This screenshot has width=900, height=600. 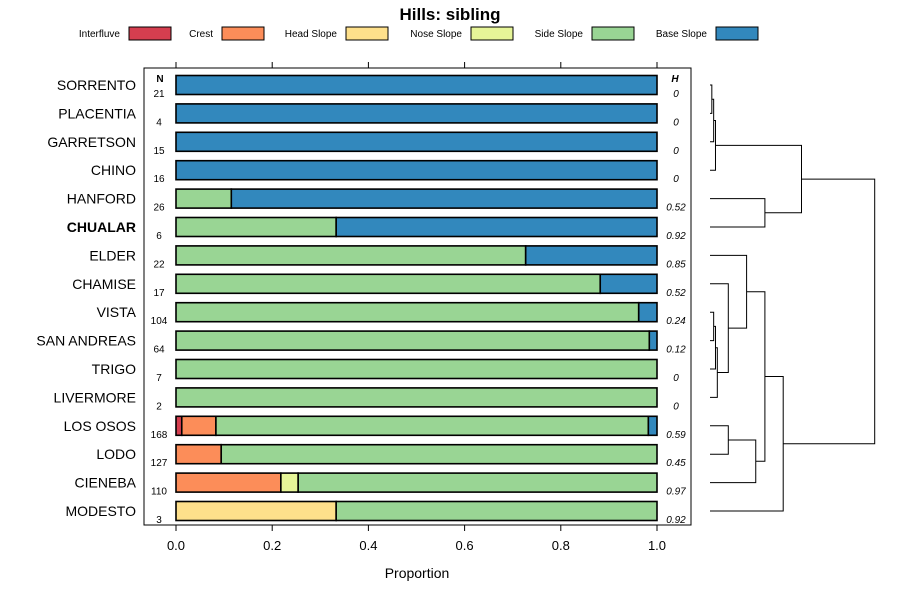 I want to click on row-label: LODO, so click(x=116, y=454).